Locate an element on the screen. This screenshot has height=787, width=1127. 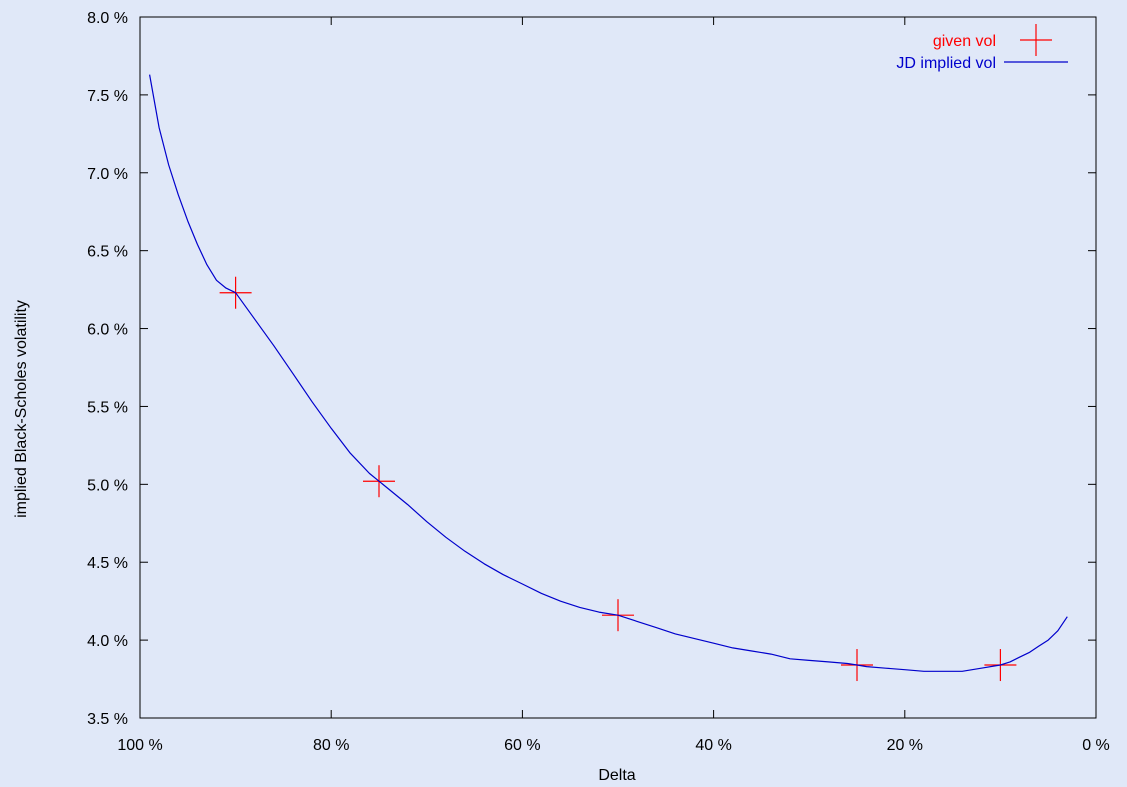
y-tick-label: 6.5 % is located at coordinates (107, 252).